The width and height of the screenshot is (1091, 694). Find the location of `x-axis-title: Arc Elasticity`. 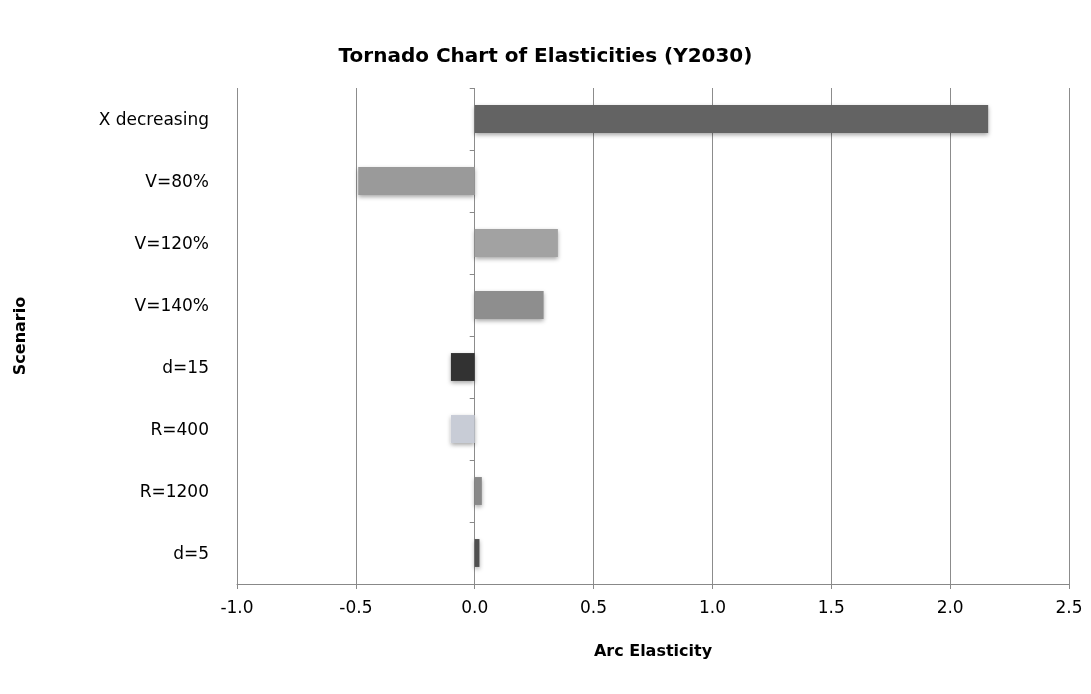

x-axis-title: Arc Elasticity is located at coordinates (653, 650).